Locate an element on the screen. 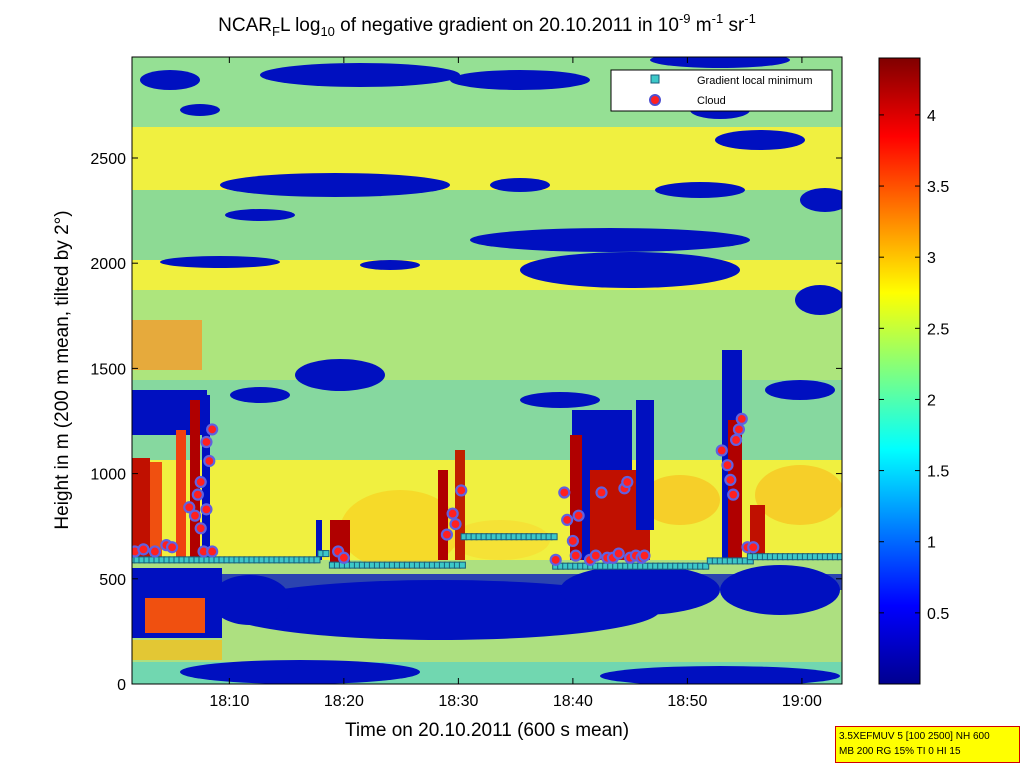 The width and height of the screenshot is (1023, 767). colorbar-tick-label: 2.5 is located at coordinates (938, 329).